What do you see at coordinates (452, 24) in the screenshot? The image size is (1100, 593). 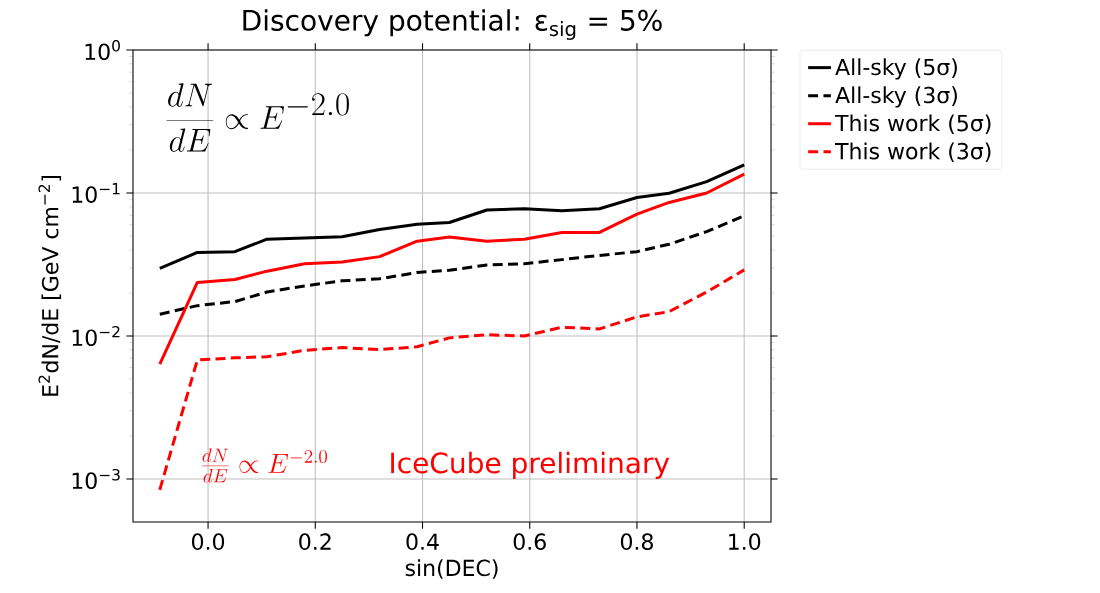 I see `chart-title: Discovery potential: ε$_{sig}$ = 5%` at bounding box center [452, 24].